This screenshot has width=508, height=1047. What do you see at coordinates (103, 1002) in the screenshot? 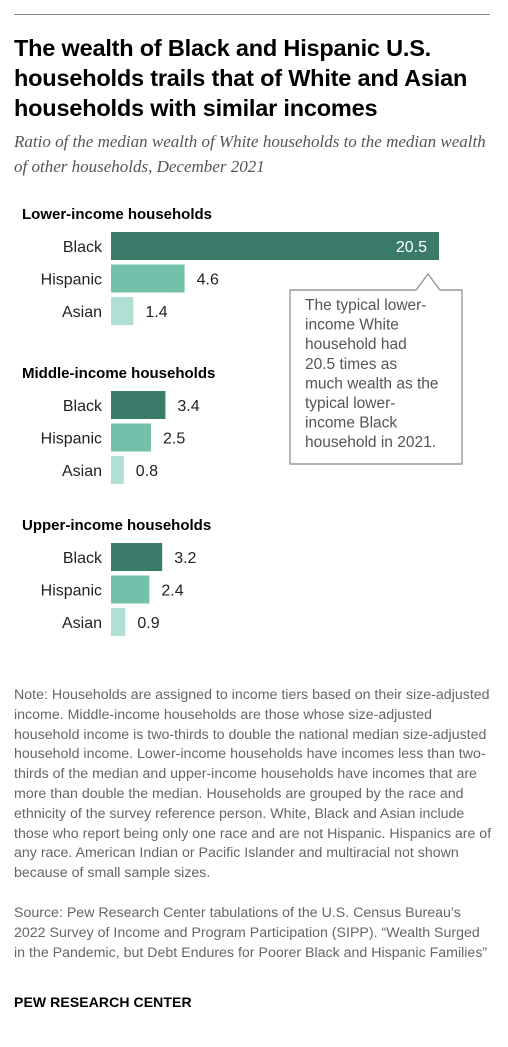
I see `brand-logo-text: PEW RESEARCH CENTER` at bounding box center [103, 1002].